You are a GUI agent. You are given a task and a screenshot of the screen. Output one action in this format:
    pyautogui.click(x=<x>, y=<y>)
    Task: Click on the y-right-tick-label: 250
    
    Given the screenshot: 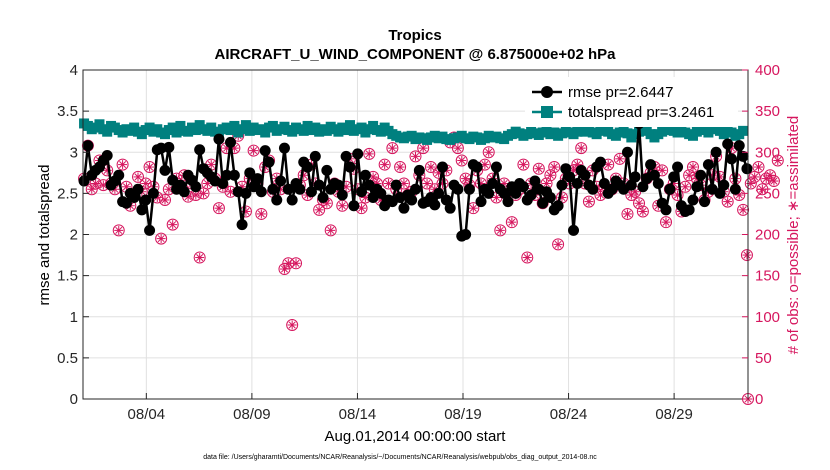 What is the action you would take?
    pyautogui.click(x=767, y=193)
    